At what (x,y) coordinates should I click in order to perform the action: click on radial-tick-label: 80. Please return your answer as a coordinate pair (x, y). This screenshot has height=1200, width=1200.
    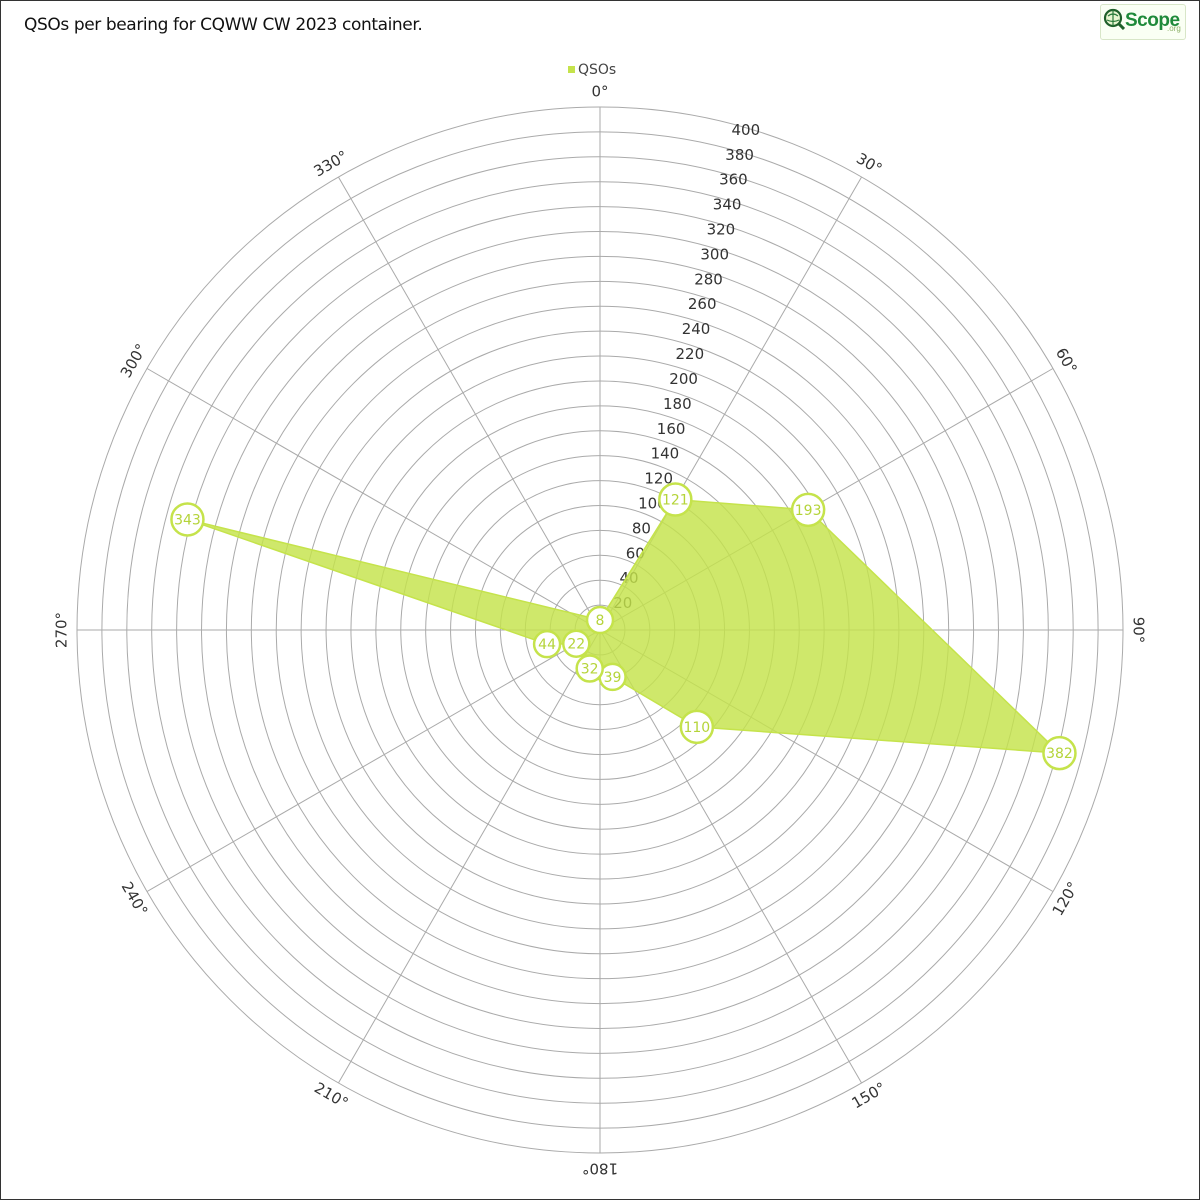
    Looking at the image, I should click on (641, 528).